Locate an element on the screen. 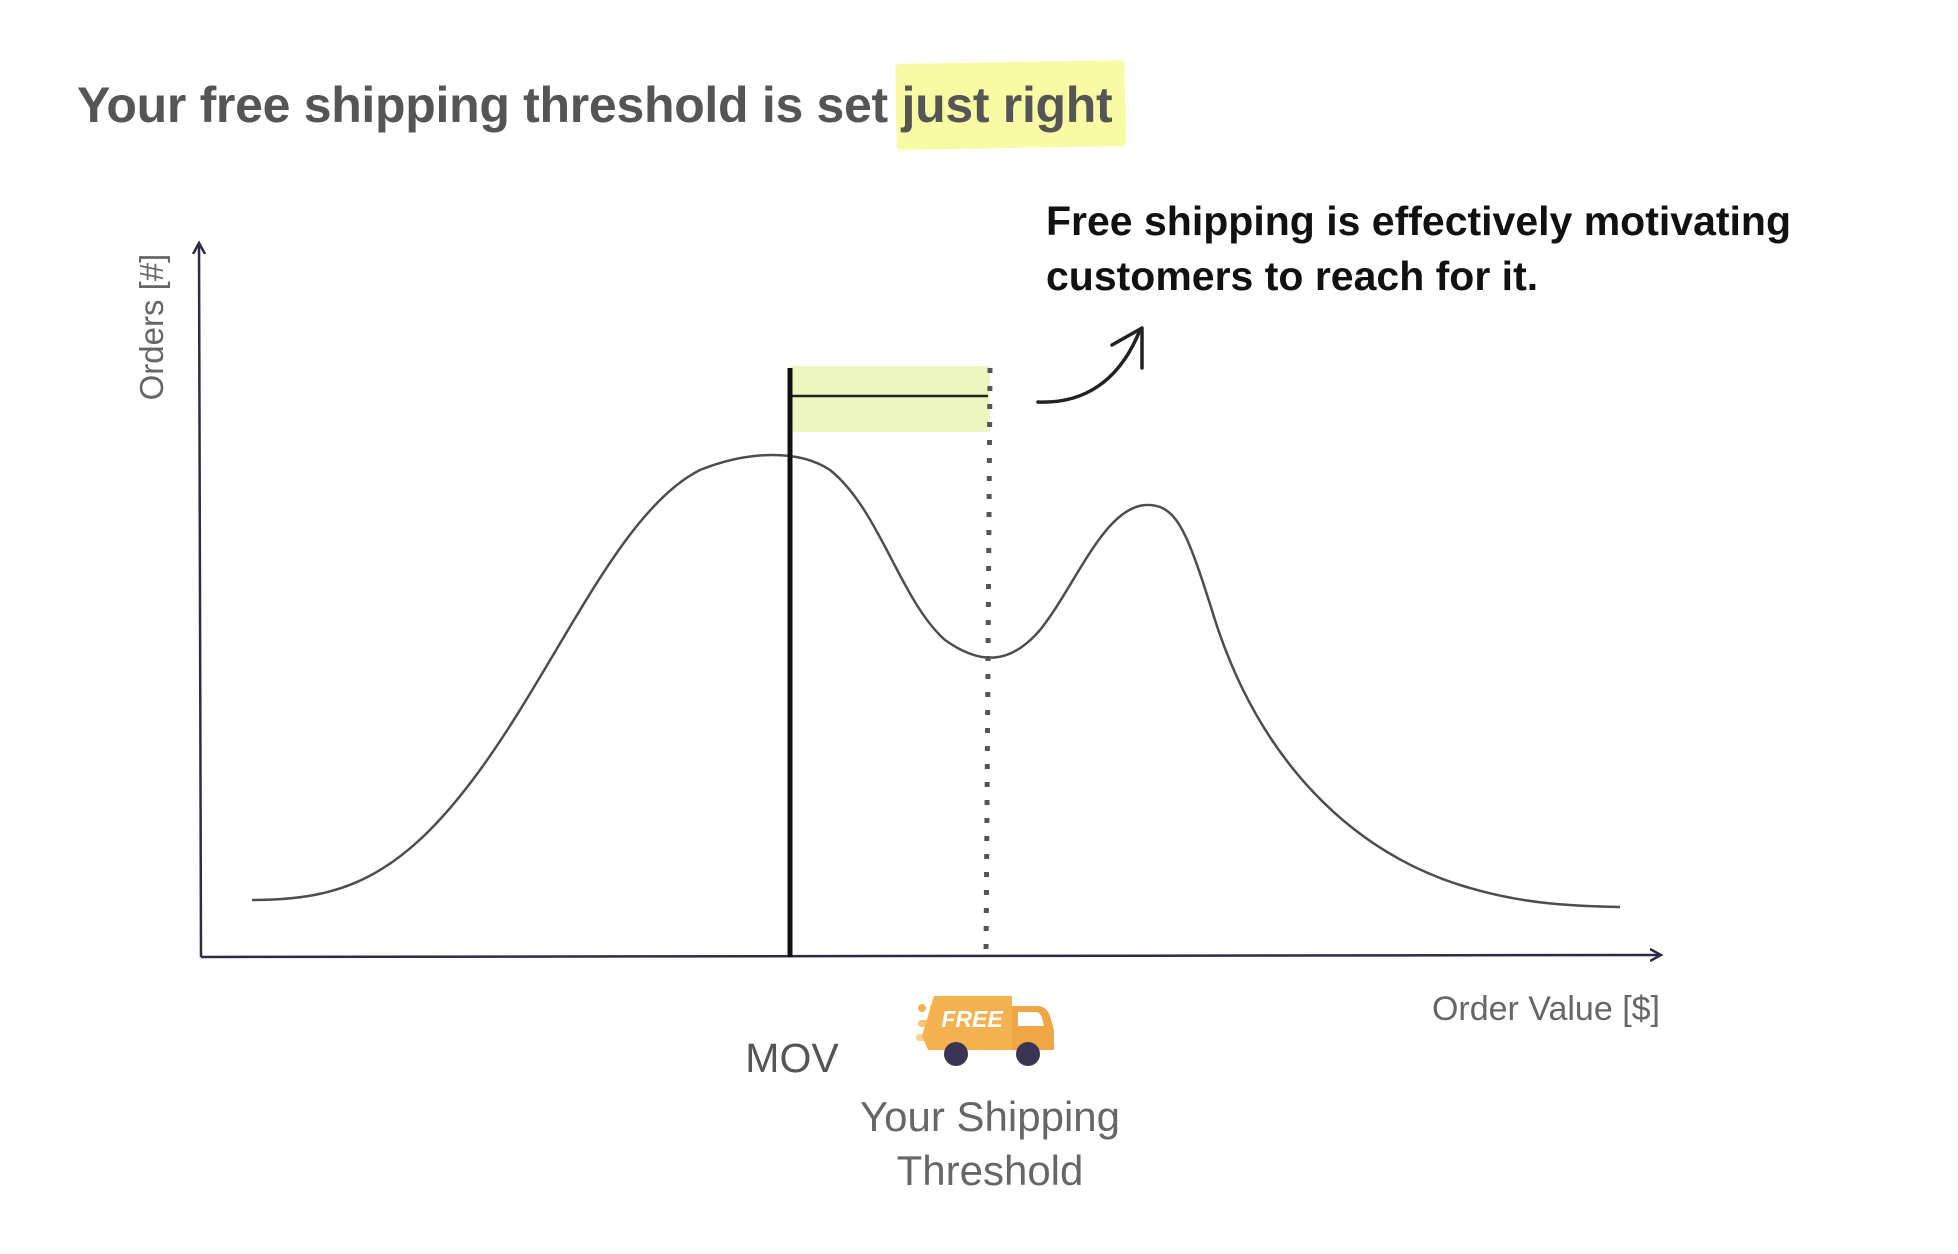 This screenshot has width=1958, height=1254. gap-band is located at coordinates (890, 399).